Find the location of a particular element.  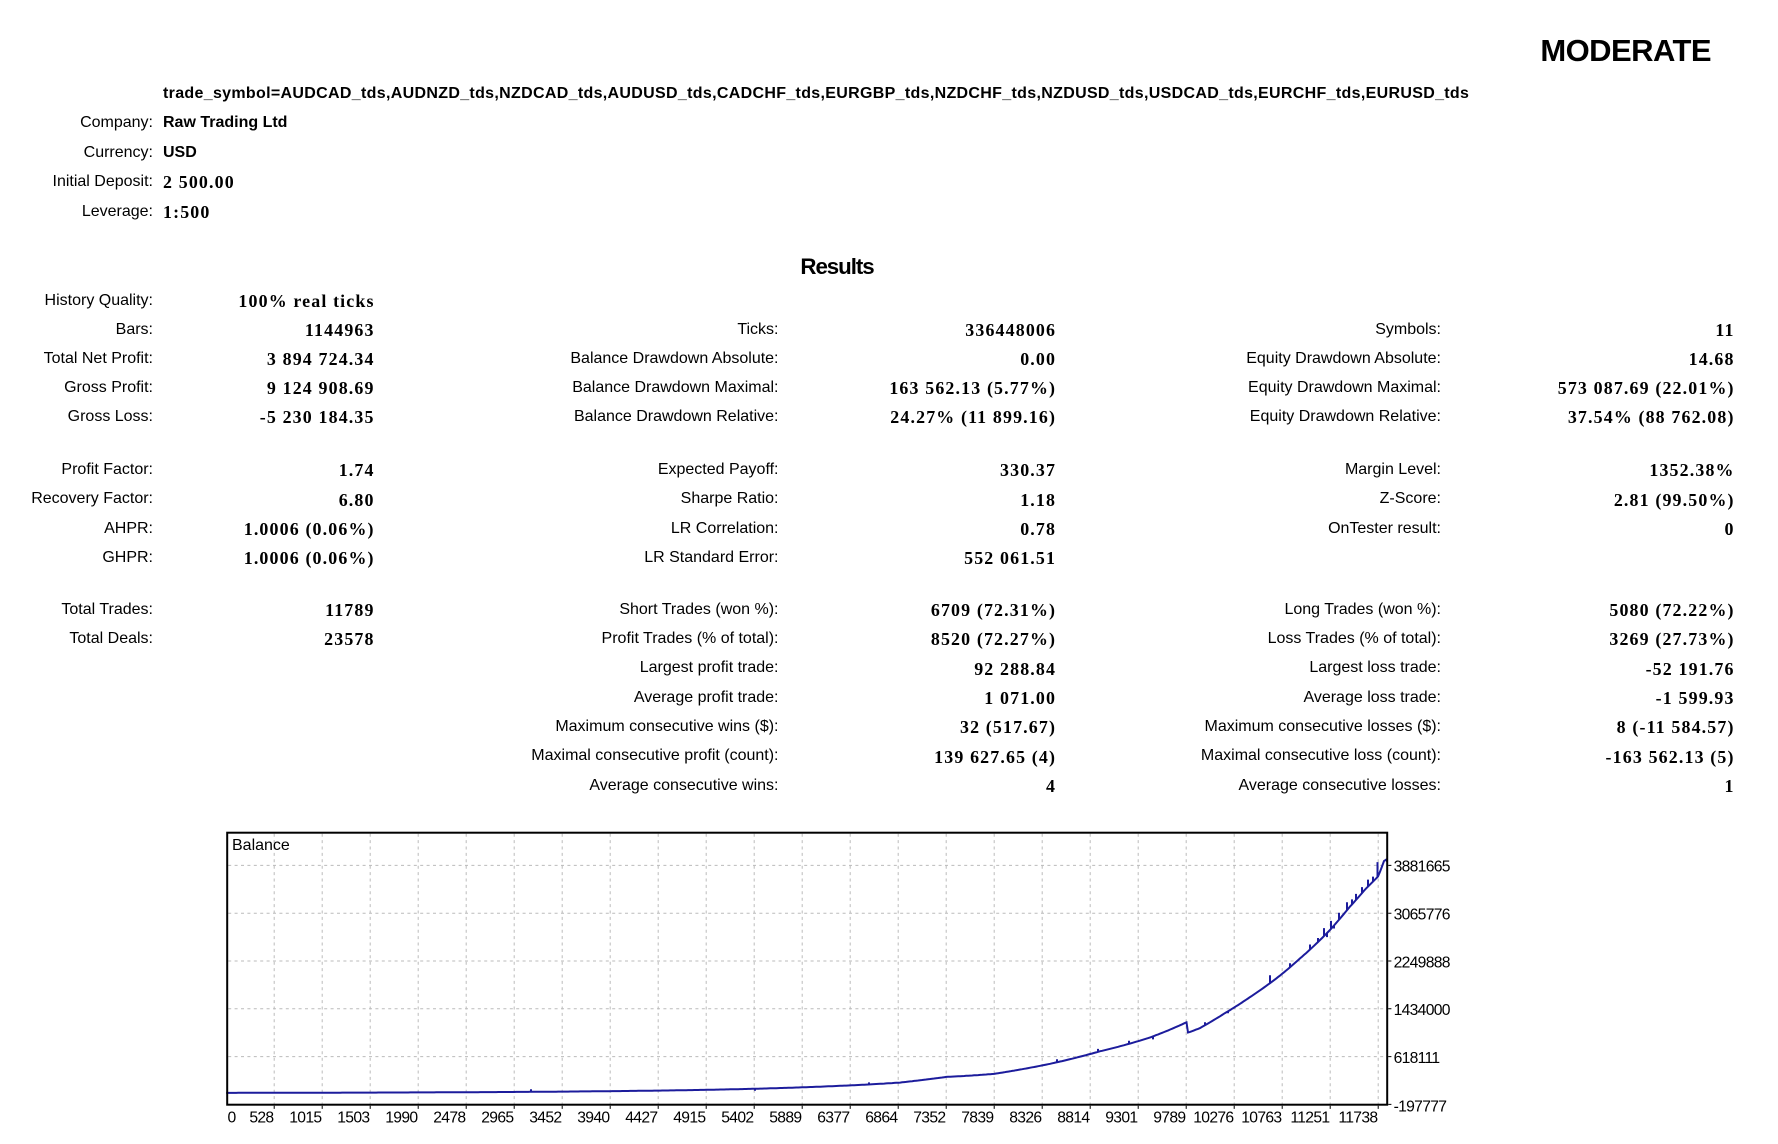

svg-text: 2478 is located at coordinates (449, 1118).